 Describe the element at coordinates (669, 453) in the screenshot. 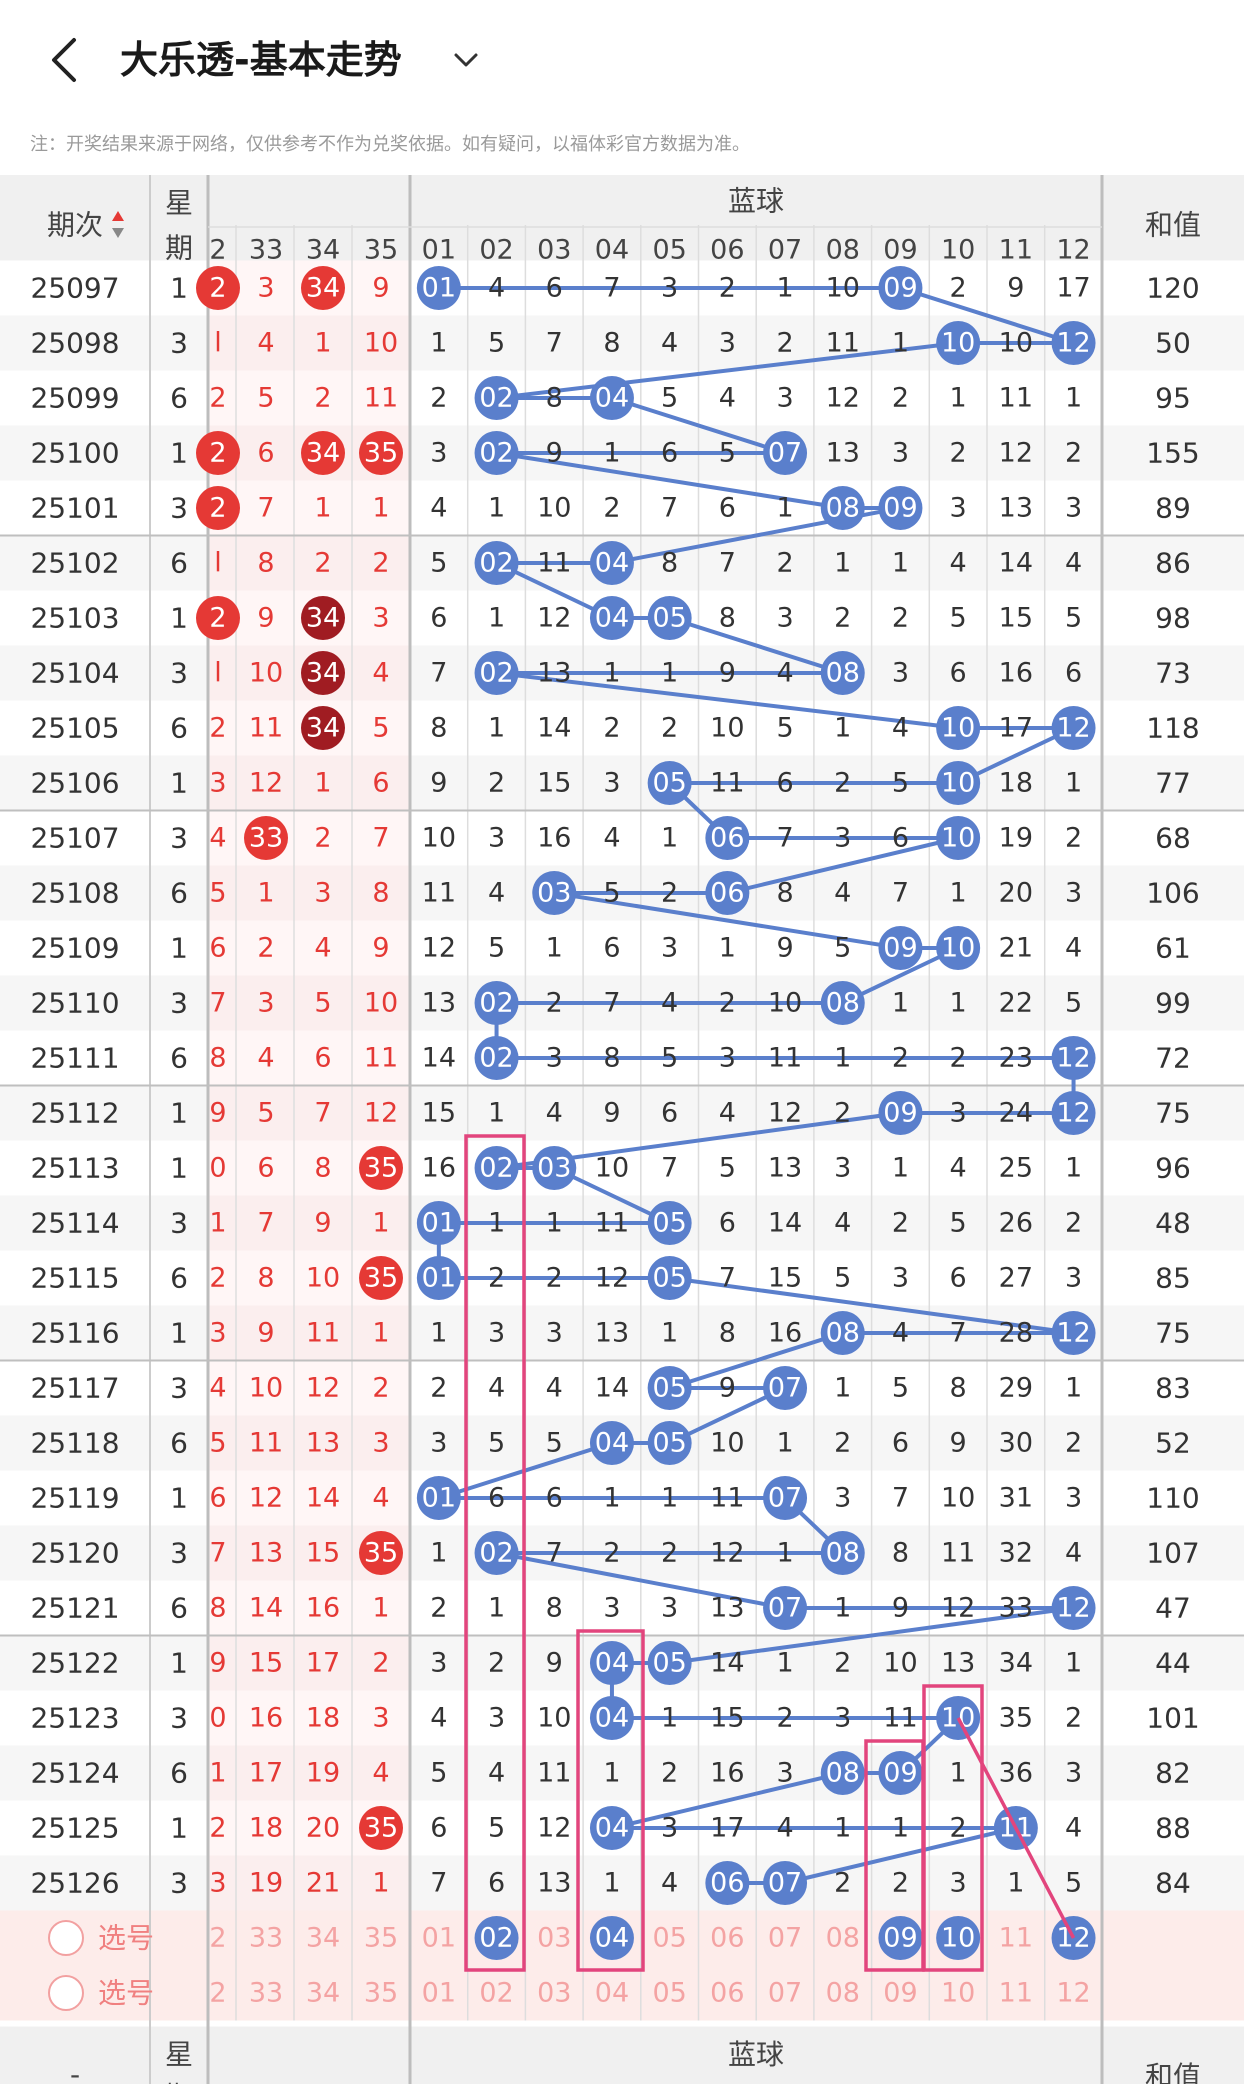

I see `blue-miss-cell: 6` at that location.